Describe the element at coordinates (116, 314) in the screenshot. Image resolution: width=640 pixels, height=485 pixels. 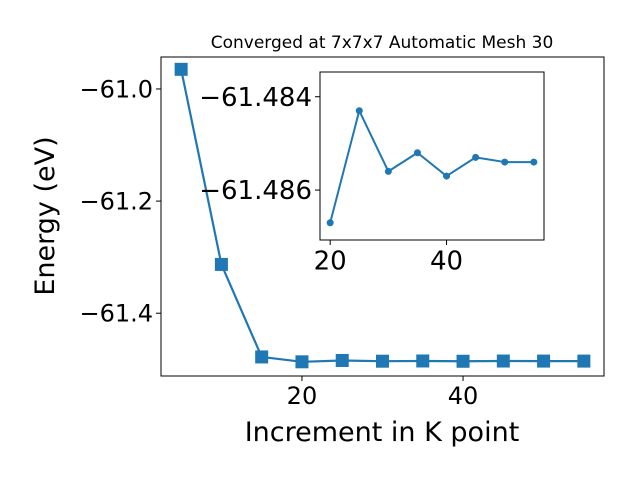
I see `main-y-tick-label: −61.4` at that location.